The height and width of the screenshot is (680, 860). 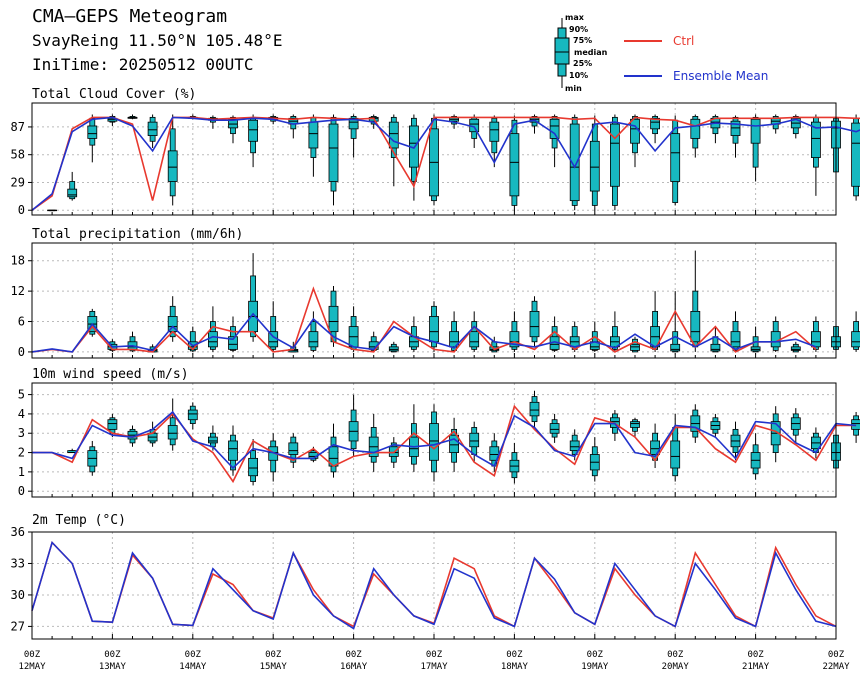 I want to click on x-tick-label-date: 14MAY, so click(x=193, y=667).